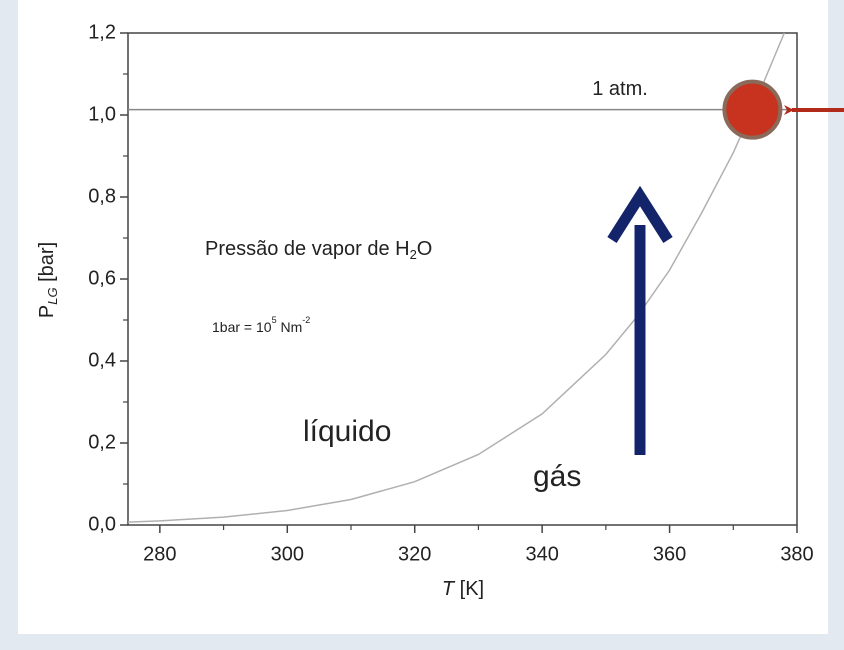  I want to click on y-tick-label: 0,0, so click(102, 524).